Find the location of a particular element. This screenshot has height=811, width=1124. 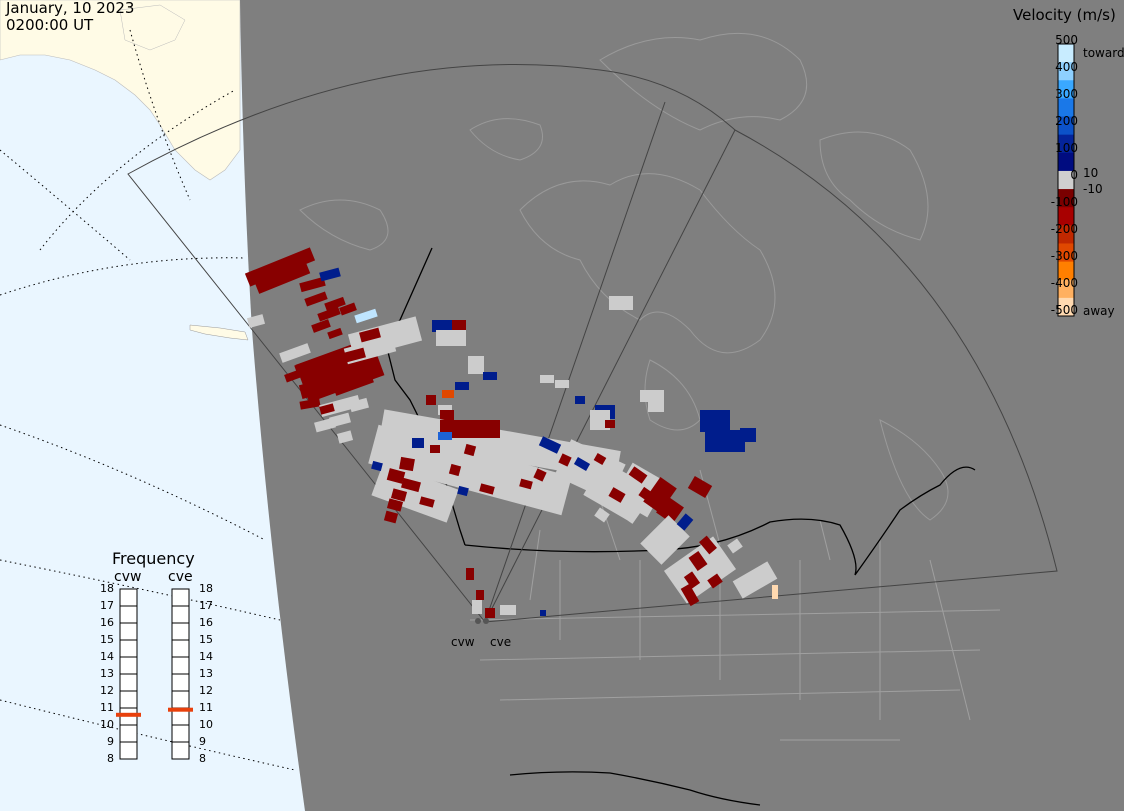

colorbar-tick-label: -200 is located at coordinates (1064, 229).